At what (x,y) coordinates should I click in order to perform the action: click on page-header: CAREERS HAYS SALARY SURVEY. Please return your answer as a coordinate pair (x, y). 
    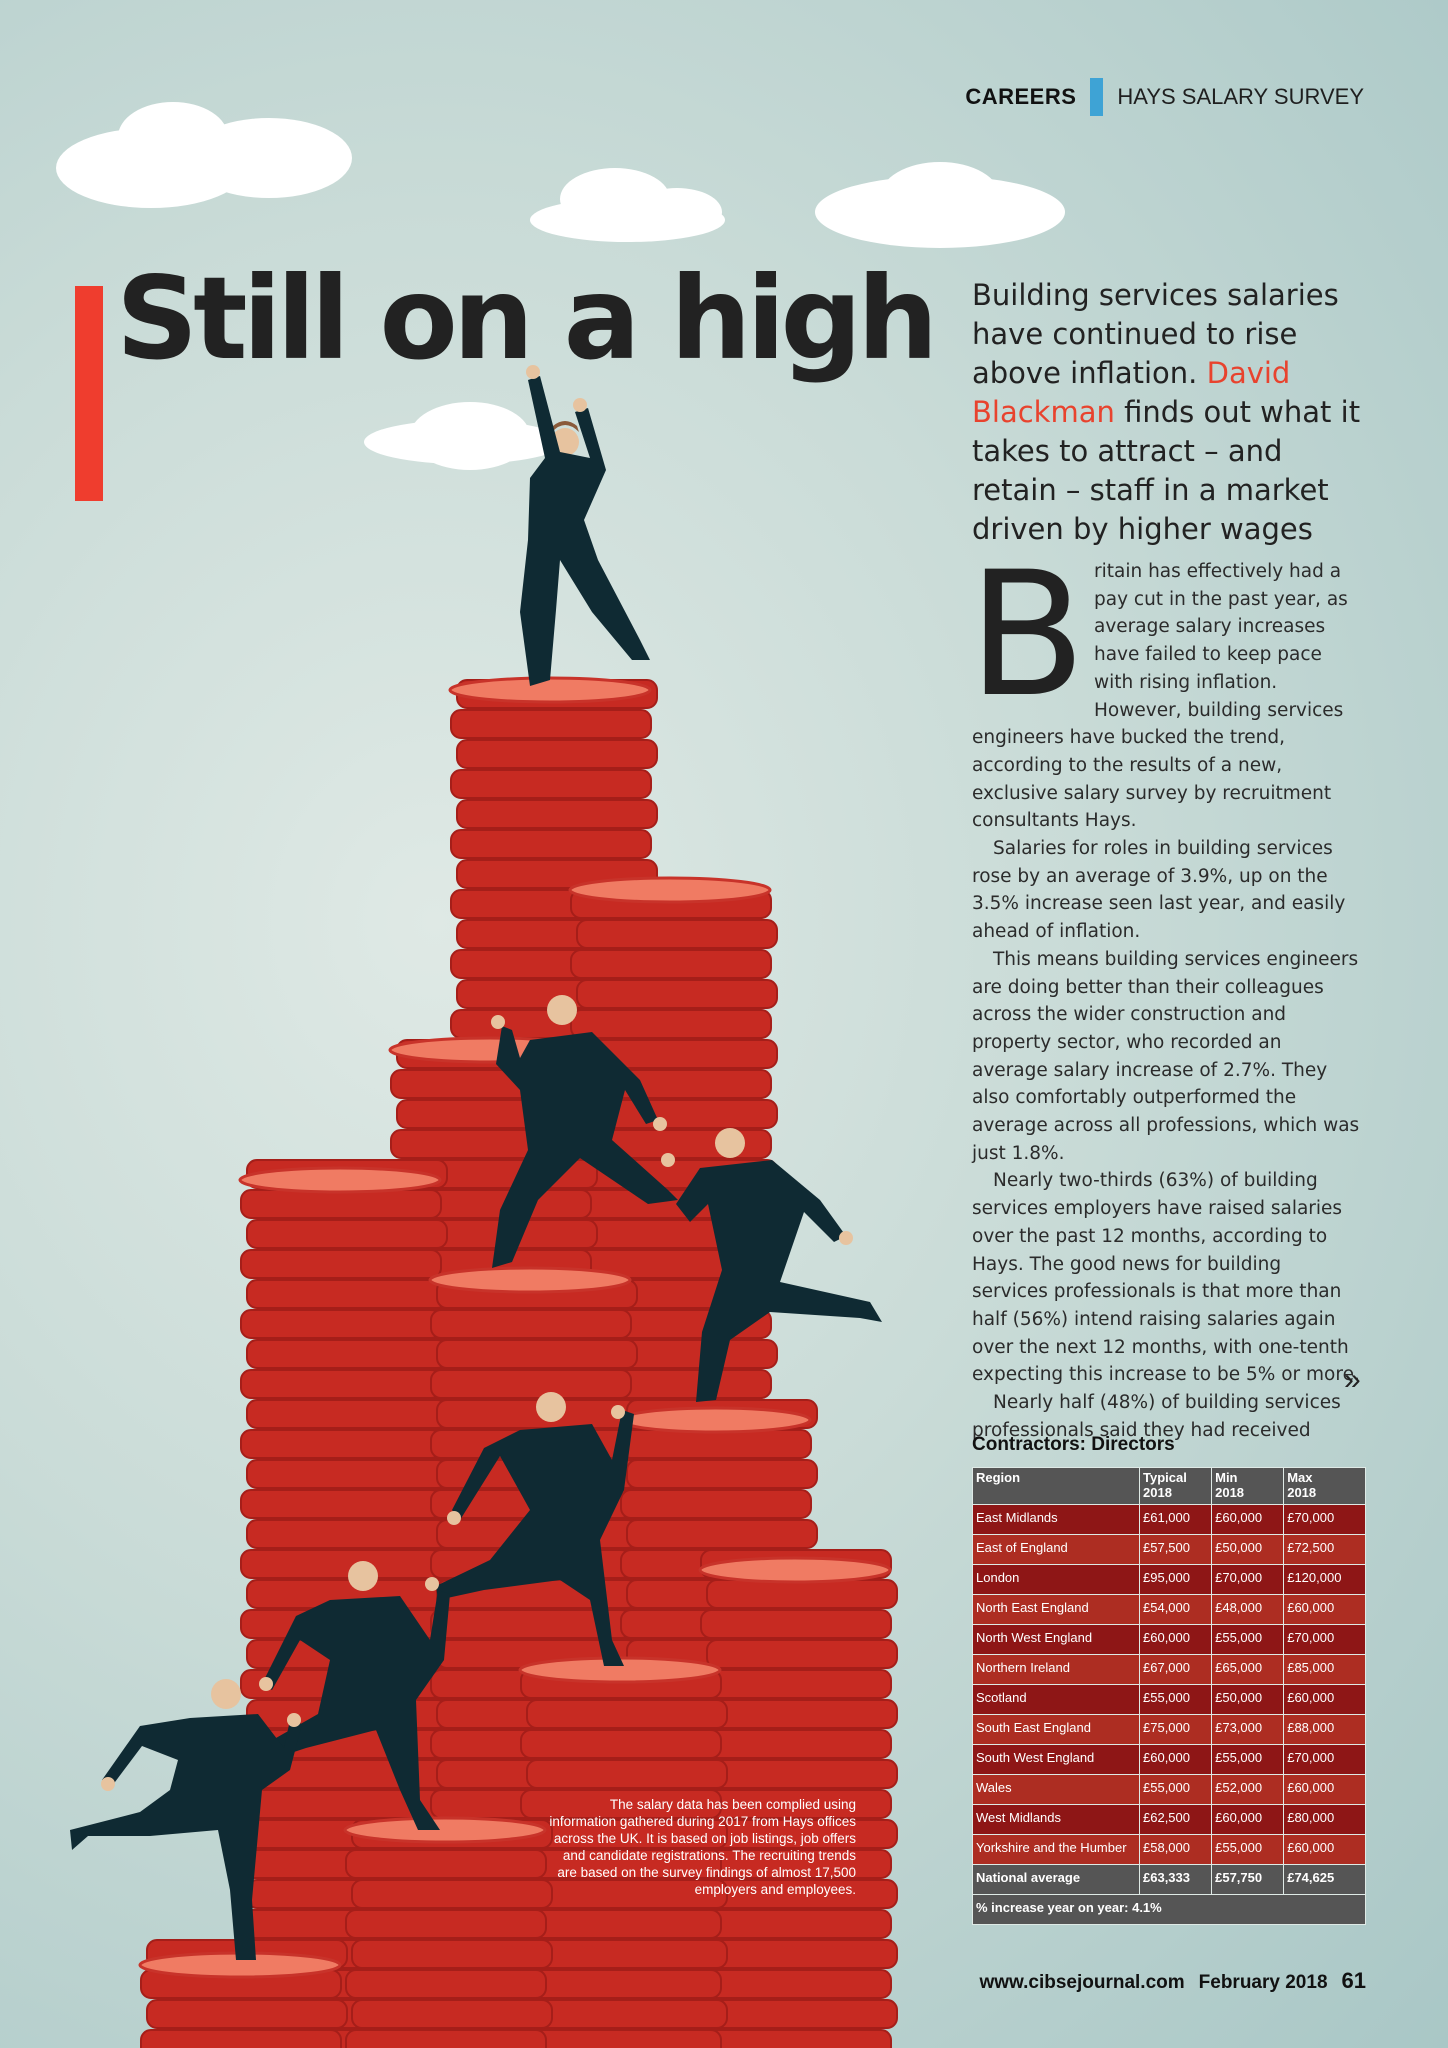
    Looking at the image, I should click on (1164, 97).